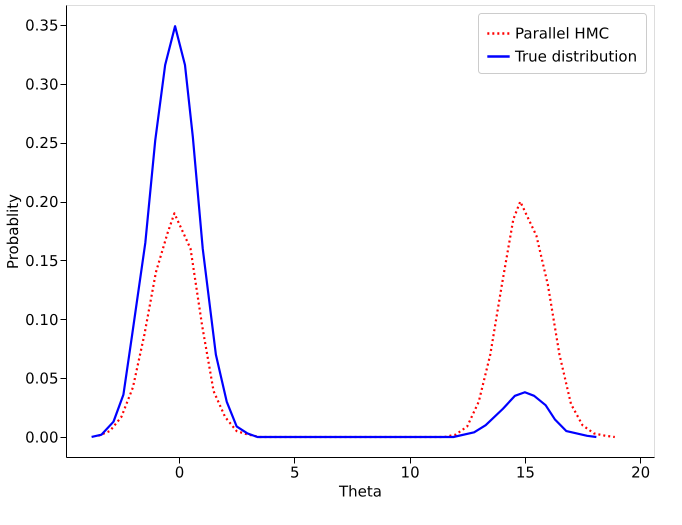 The image size is (682, 525). What do you see at coordinates (41, 202) in the screenshot?
I see `y-tick-label: 0.20` at bounding box center [41, 202].